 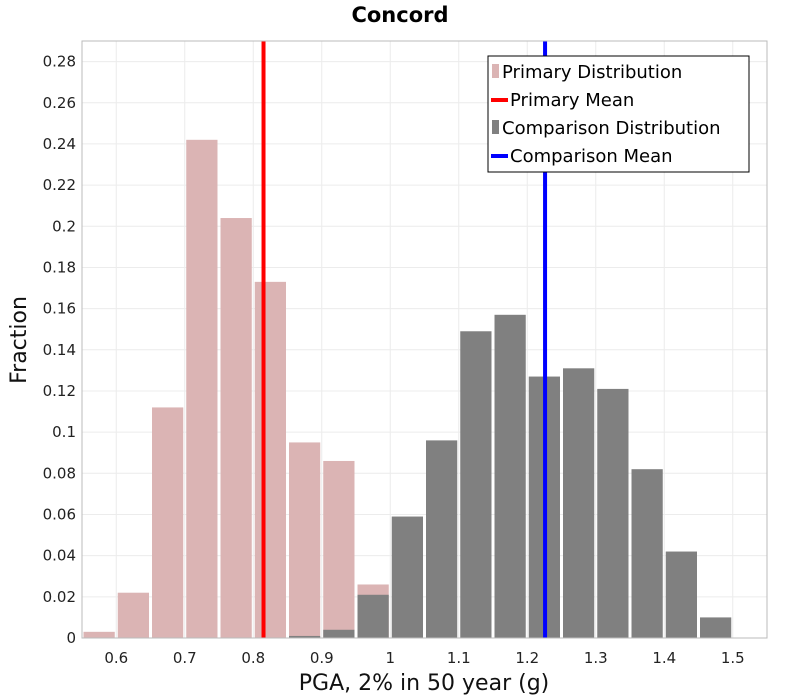 What do you see at coordinates (495, 127) in the screenshot?
I see `legend-swatch-comparison-distribution` at bounding box center [495, 127].